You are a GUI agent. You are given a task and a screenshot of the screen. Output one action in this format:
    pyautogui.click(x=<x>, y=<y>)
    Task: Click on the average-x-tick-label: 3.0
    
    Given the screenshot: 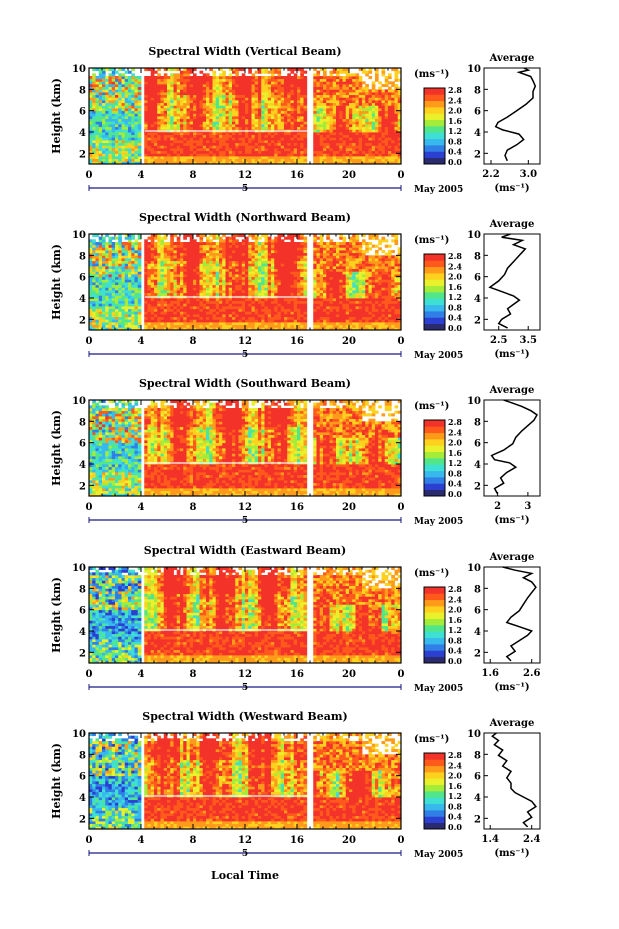 What is the action you would take?
    pyautogui.click(x=528, y=174)
    